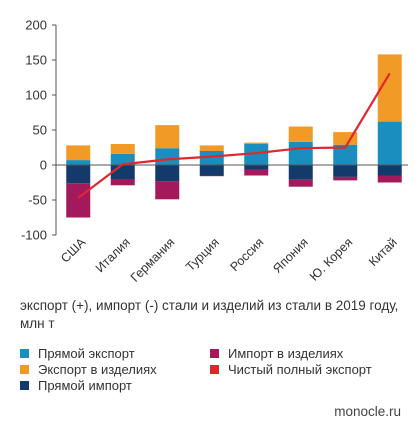 This screenshot has width=419, height=439. I want to click on category-label: Китай, so click(383, 252).